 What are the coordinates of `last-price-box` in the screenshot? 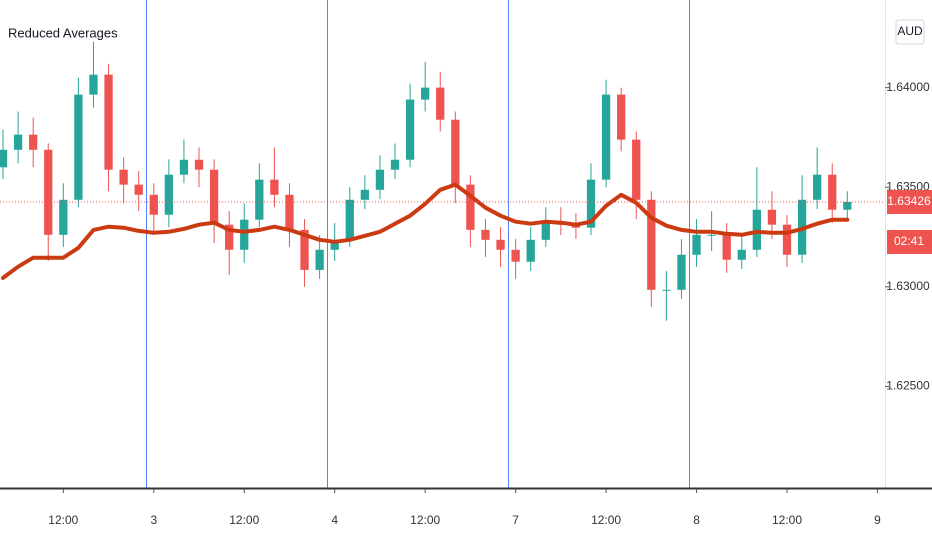 It's located at (909, 201).